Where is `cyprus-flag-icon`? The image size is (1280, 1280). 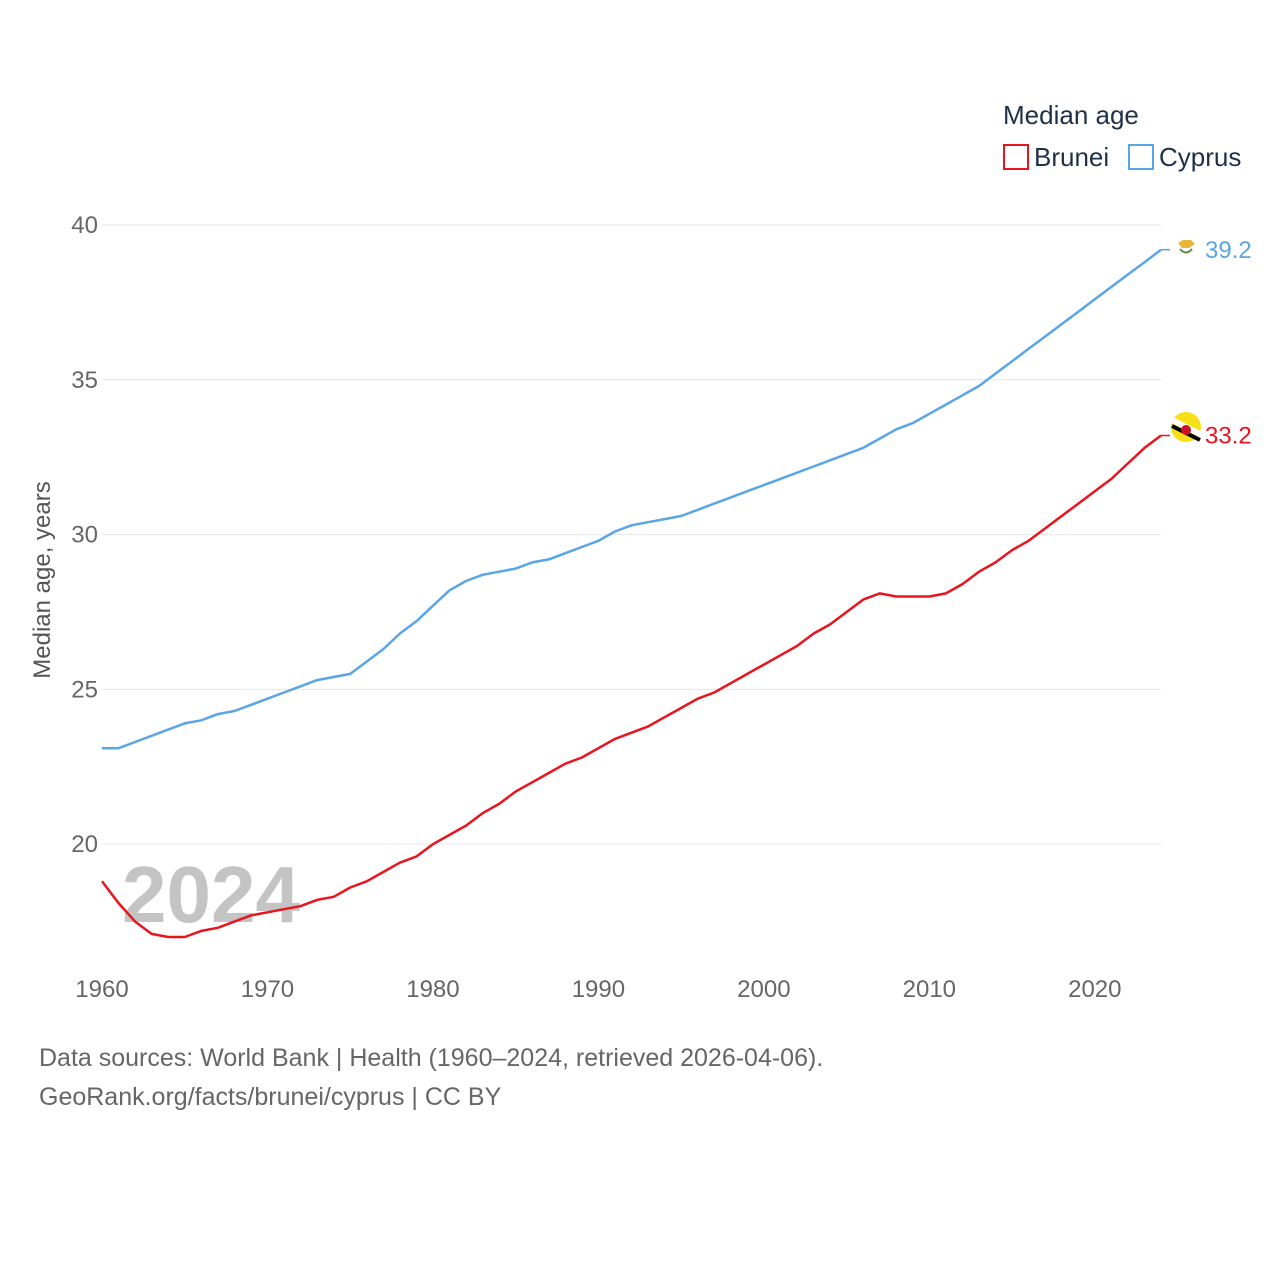
cyprus-flag-icon is located at coordinates (1186, 246).